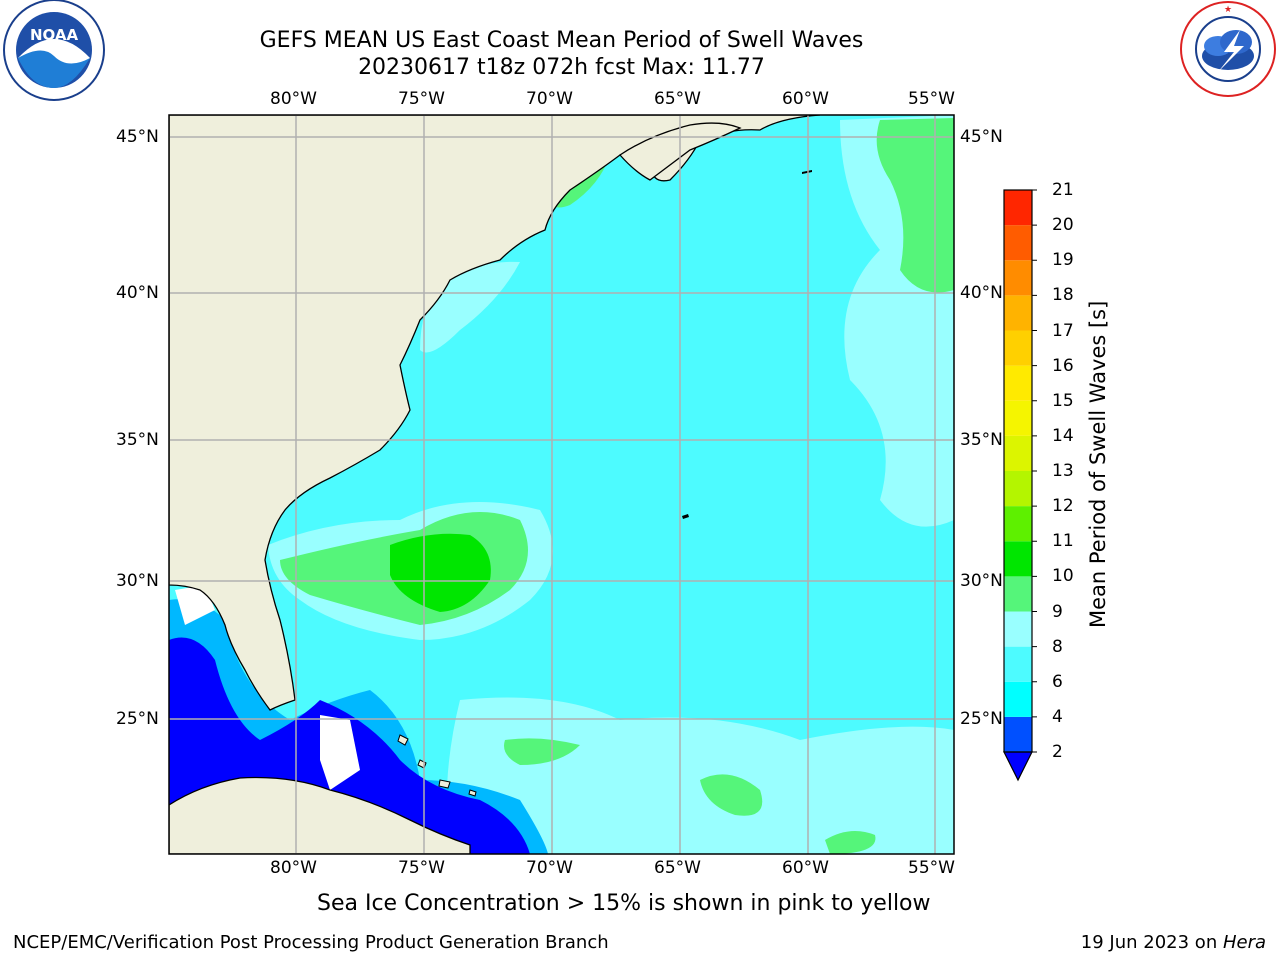 Image resolution: width=1280 pixels, height=960 pixels. I want to click on lon-label-bottom: 55°W, so click(931, 868).